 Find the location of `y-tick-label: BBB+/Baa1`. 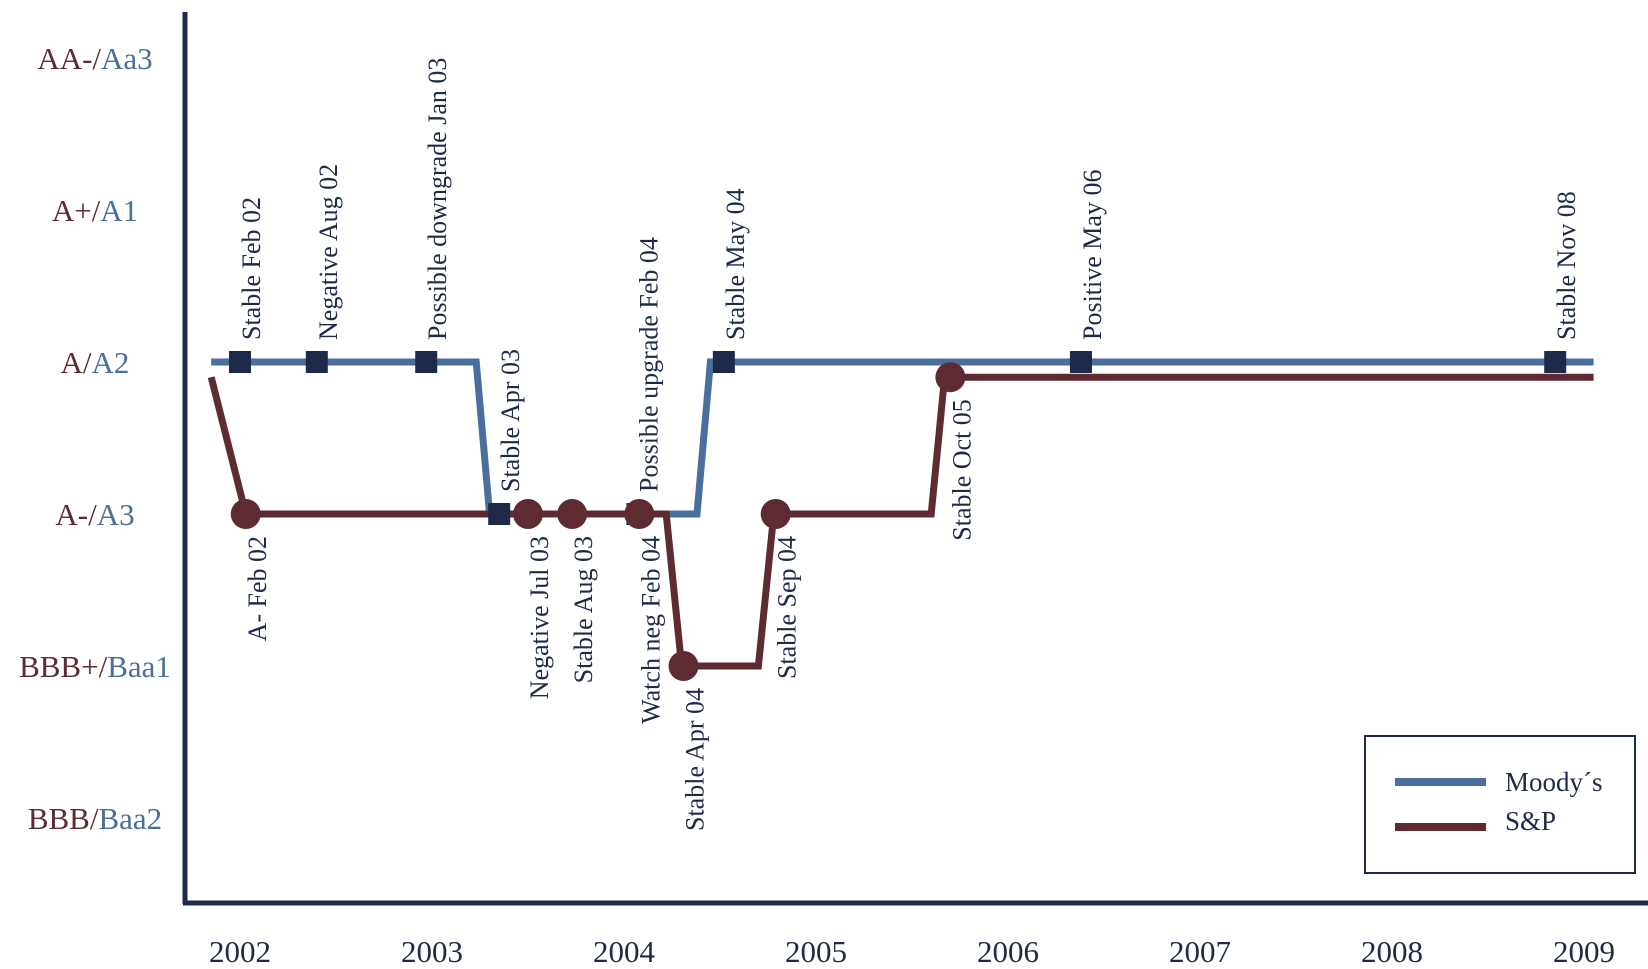

y-tick-label: BBB+/Baa1 is located at coordinates (95, 666).